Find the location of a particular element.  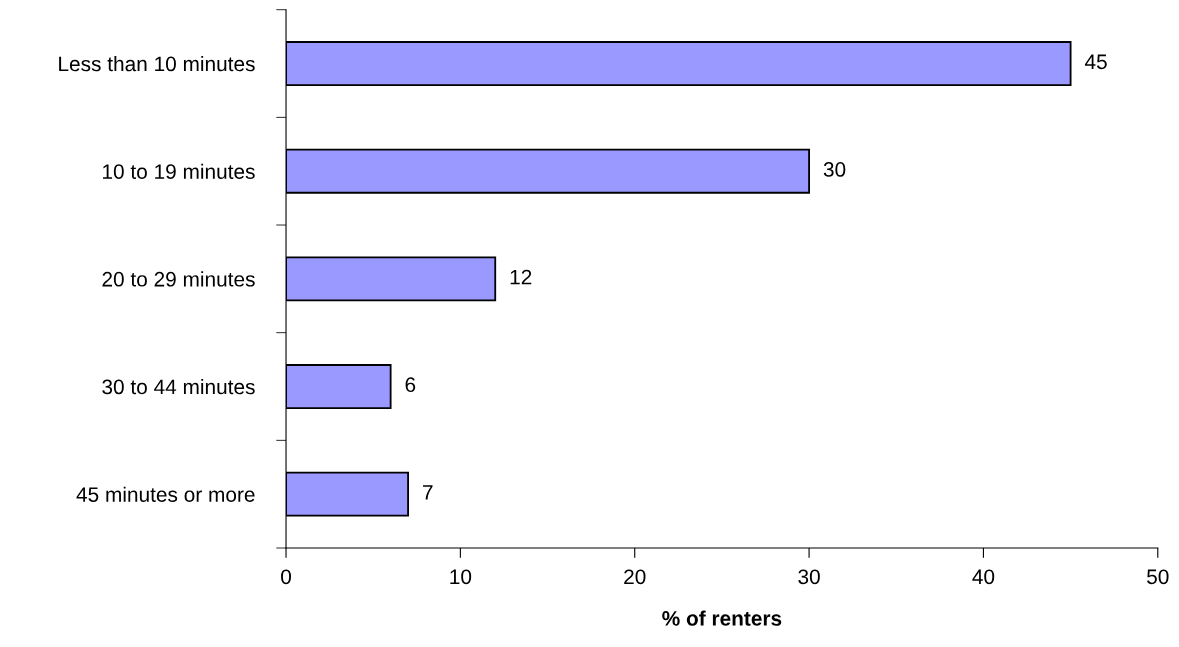

data-label: 45 is located at coordinates (1095, 62).